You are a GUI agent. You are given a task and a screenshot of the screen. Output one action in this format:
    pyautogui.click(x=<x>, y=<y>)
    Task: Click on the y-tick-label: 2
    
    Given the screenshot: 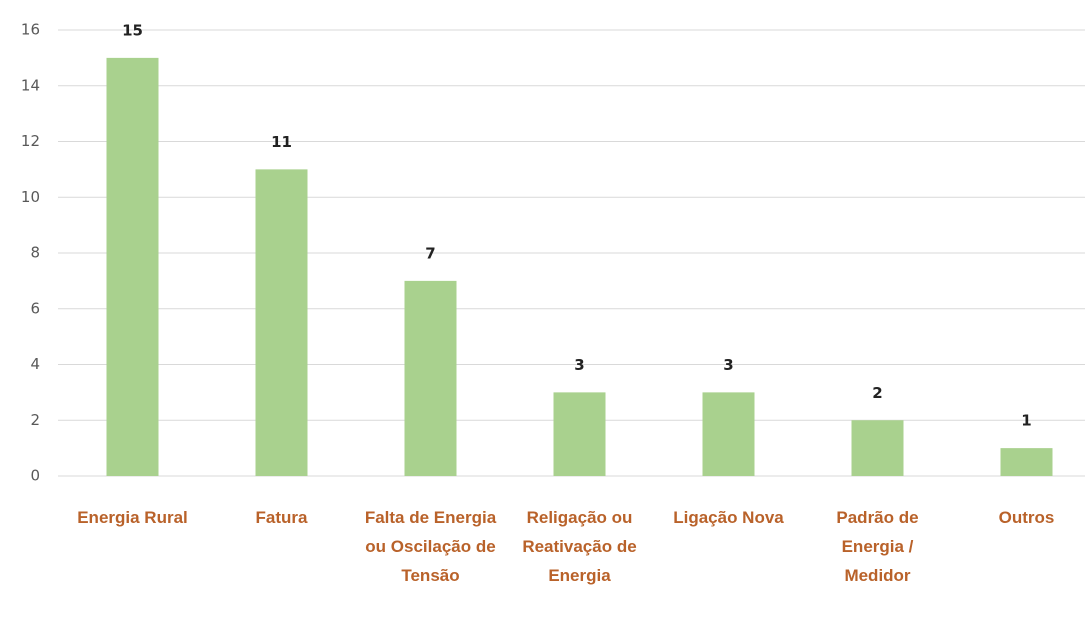 What is the action you would take?
    pyautogui.click(x=35, y=420)
    